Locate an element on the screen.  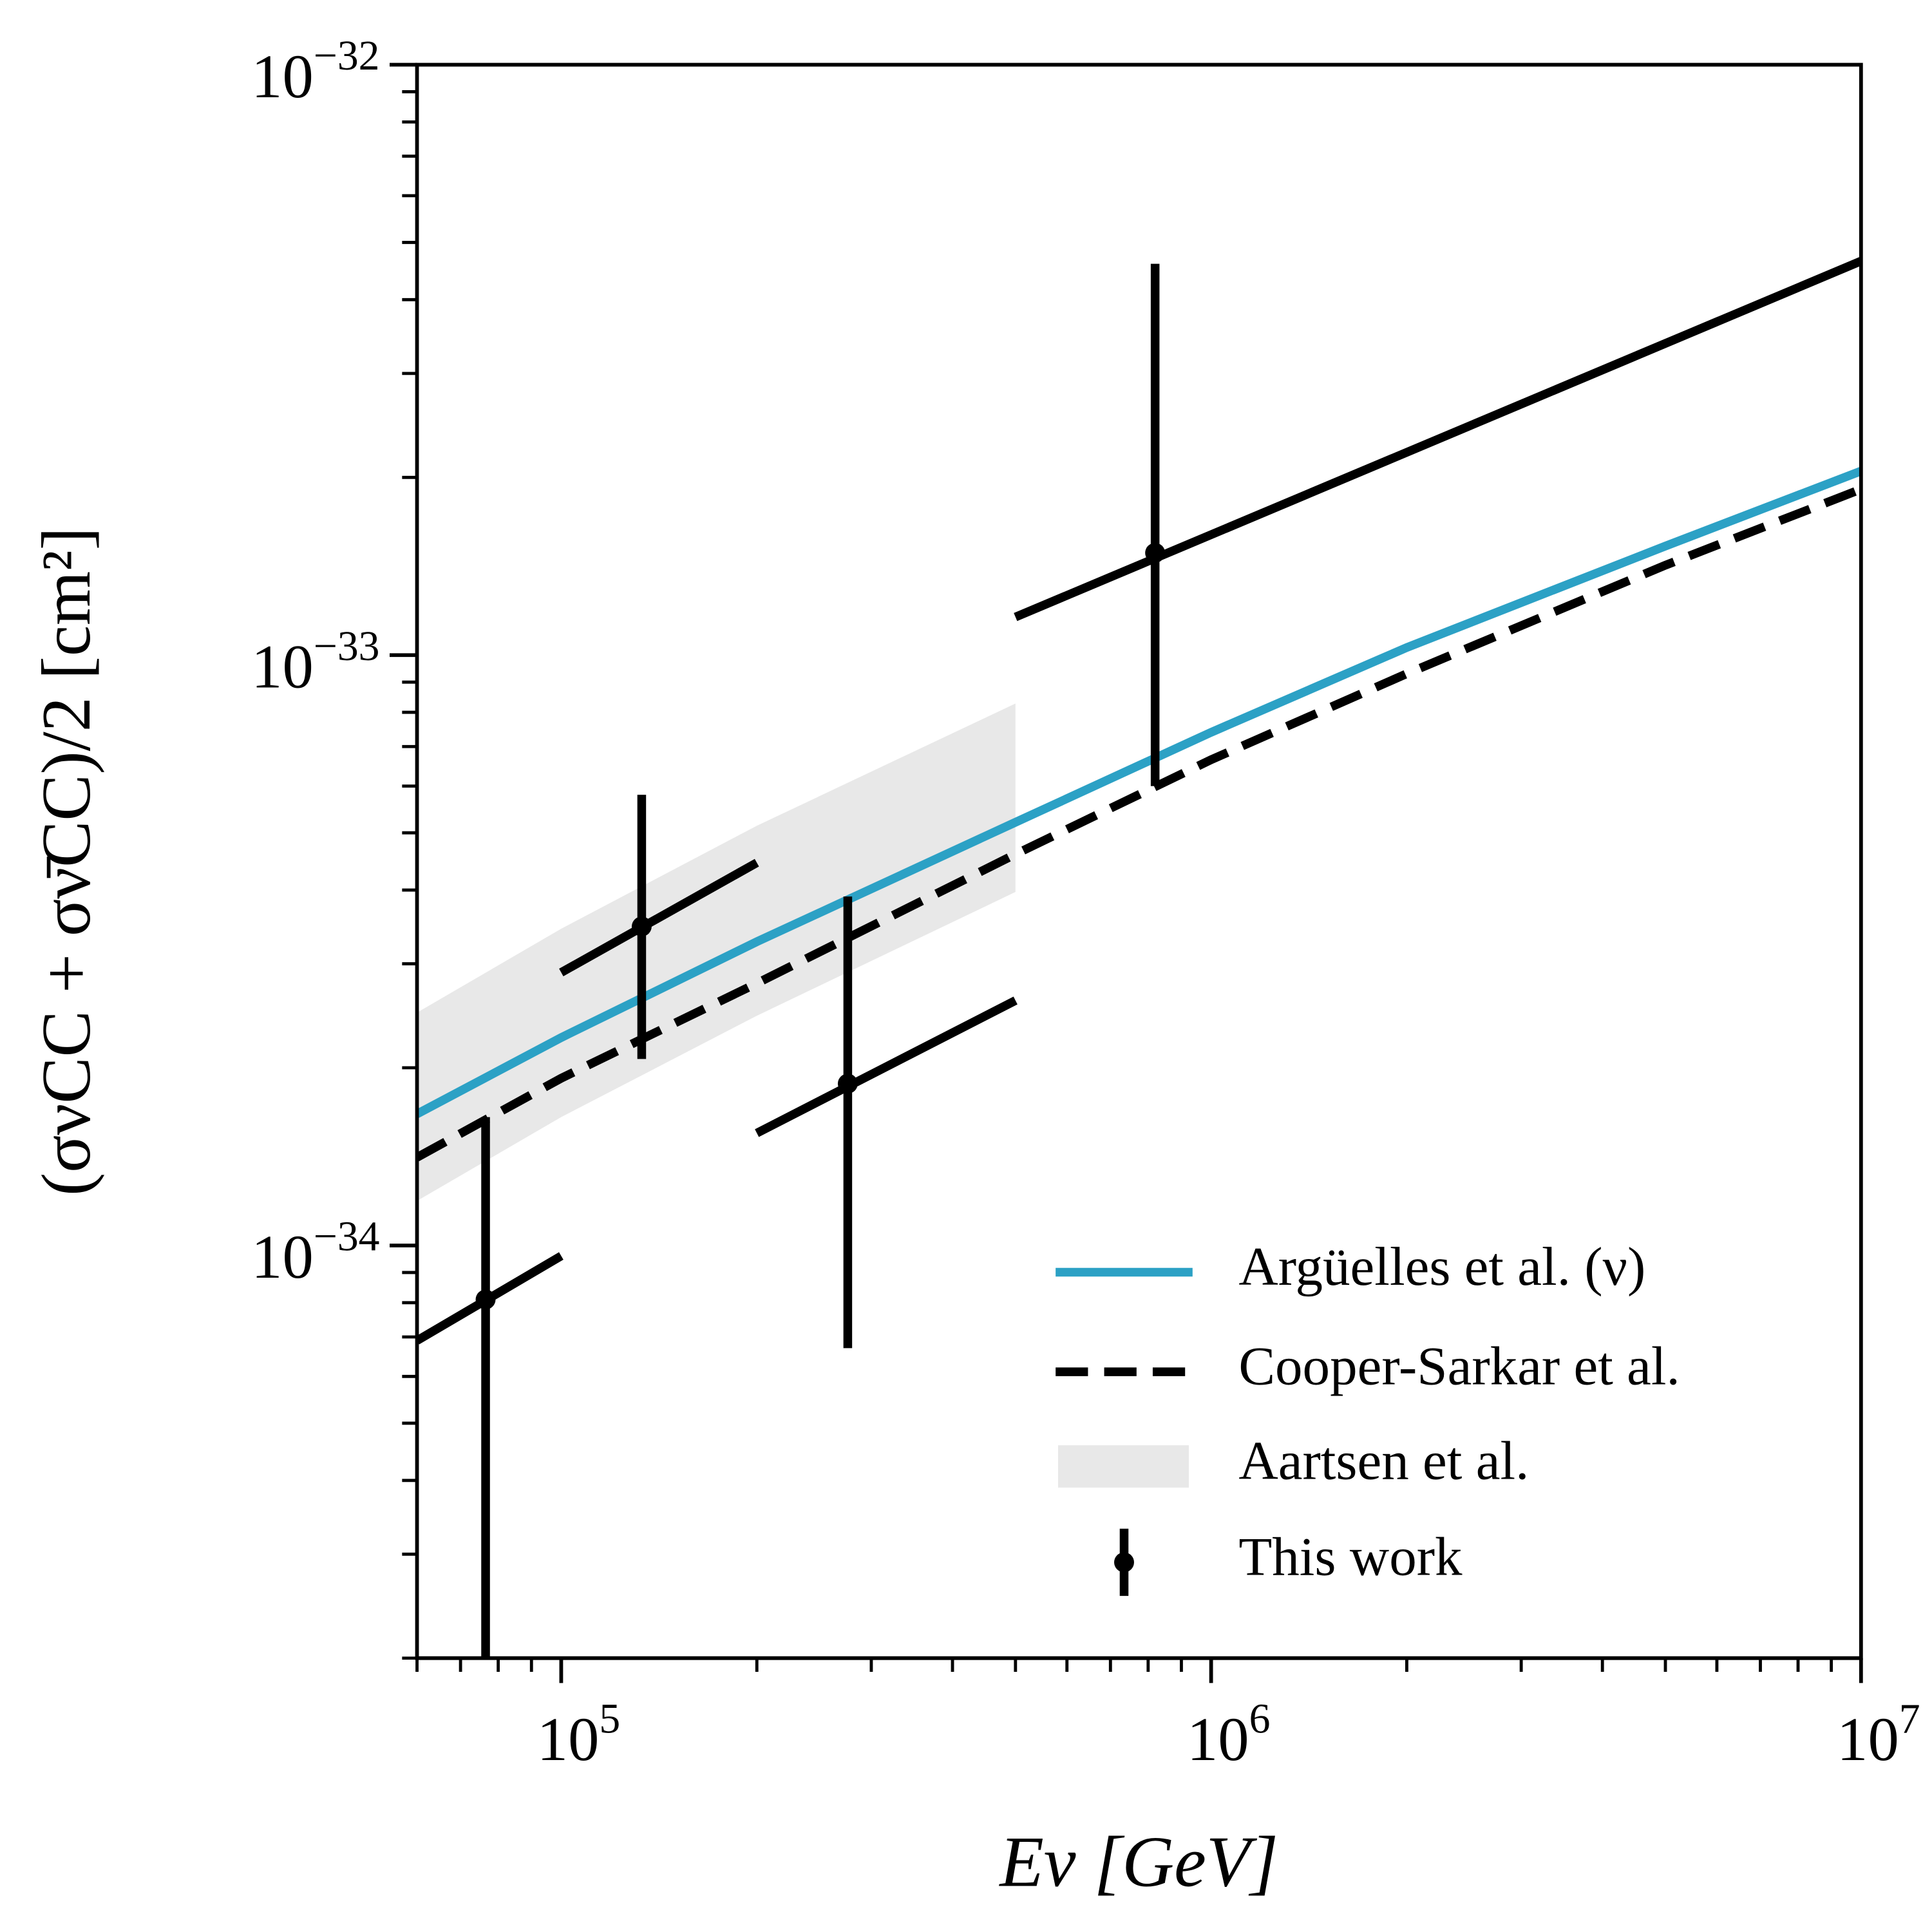
legend-label: Argüelles et al. (ν) is located at coordinates (1442, 1266).